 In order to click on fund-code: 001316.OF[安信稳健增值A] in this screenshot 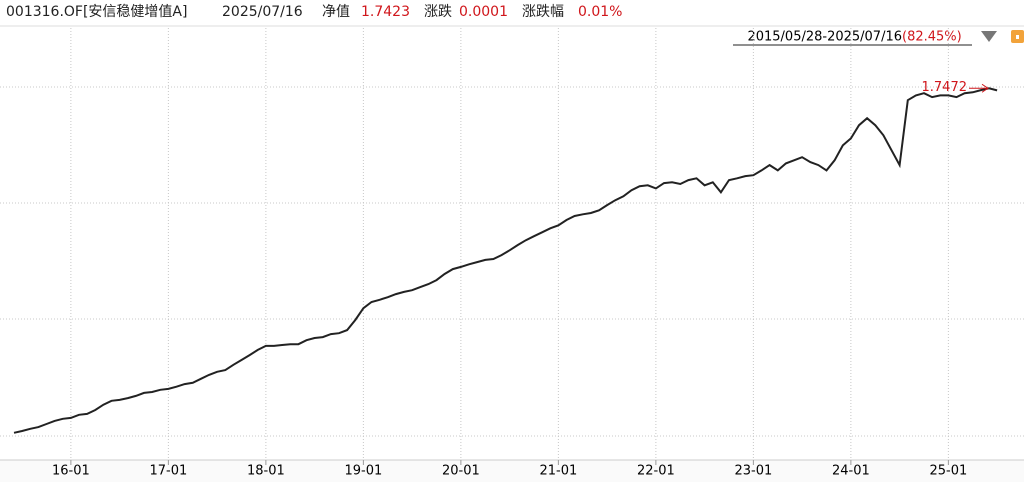, I will do `click(96, 12)`.